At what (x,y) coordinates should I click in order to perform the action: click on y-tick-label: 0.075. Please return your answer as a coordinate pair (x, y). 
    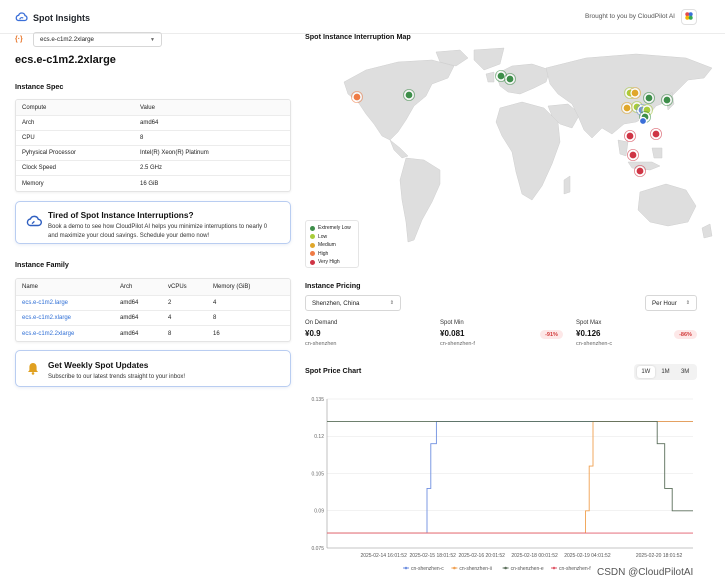
    Looking at the image, I should click on (317, 549).